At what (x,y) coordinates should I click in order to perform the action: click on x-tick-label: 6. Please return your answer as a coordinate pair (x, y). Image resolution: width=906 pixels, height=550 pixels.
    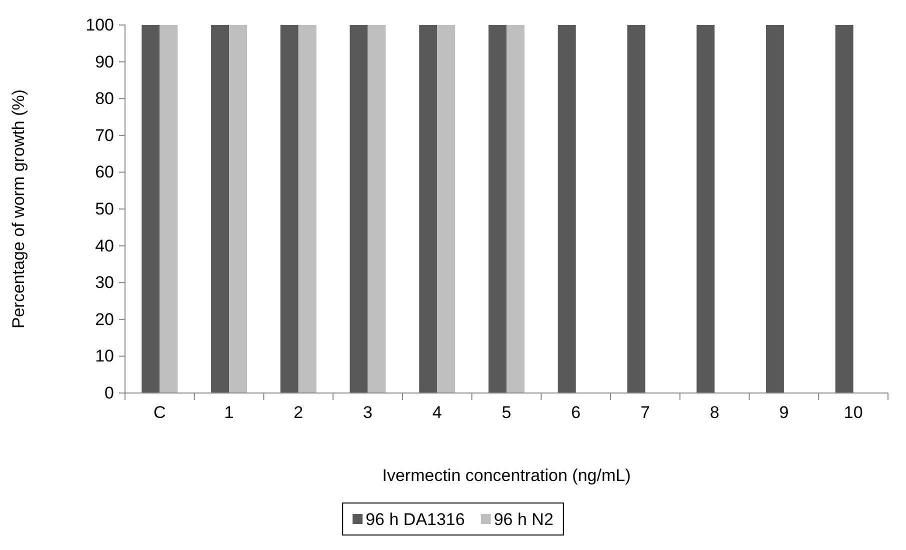
    Looking at the image, I should click on (576, 412).